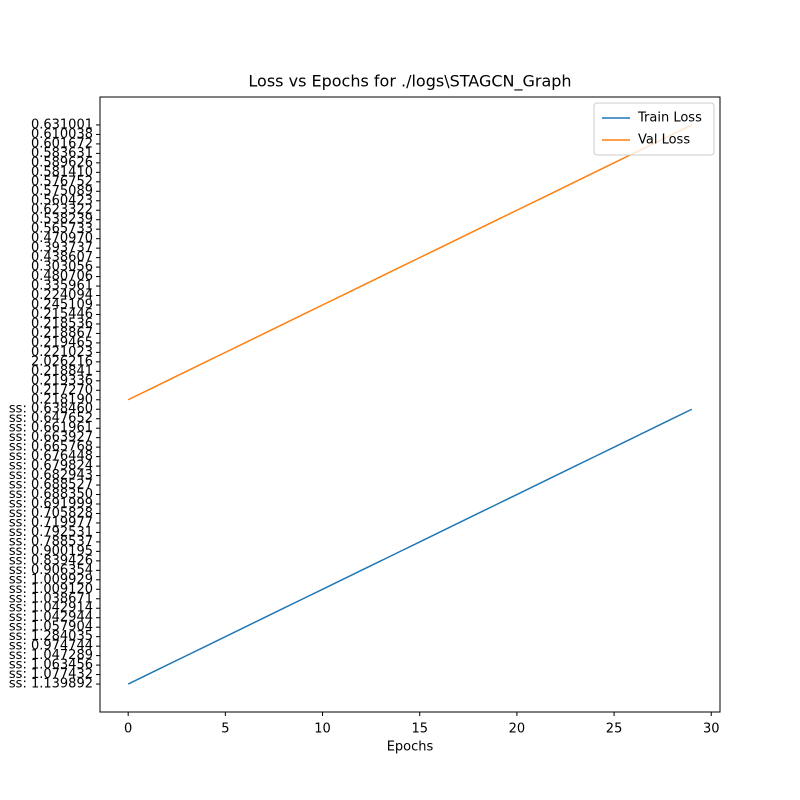 Image resolution: width=800 pixels, height=800 pixels. I want to click on y-tick-label: 0.218190, so click(62, 399).